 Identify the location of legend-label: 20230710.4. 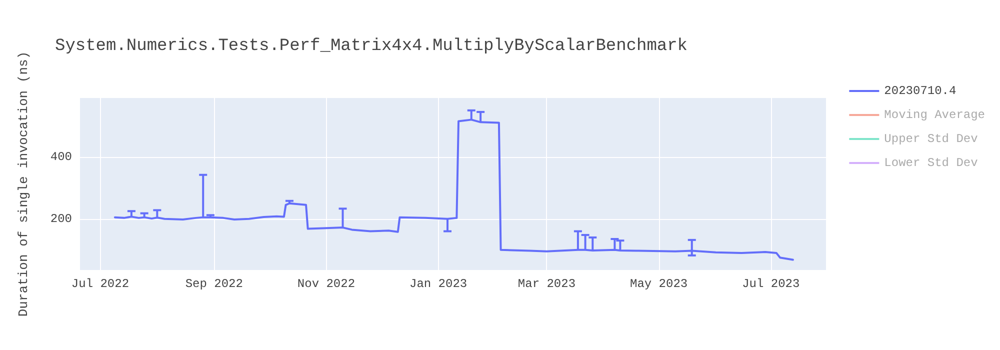
(920, 91).